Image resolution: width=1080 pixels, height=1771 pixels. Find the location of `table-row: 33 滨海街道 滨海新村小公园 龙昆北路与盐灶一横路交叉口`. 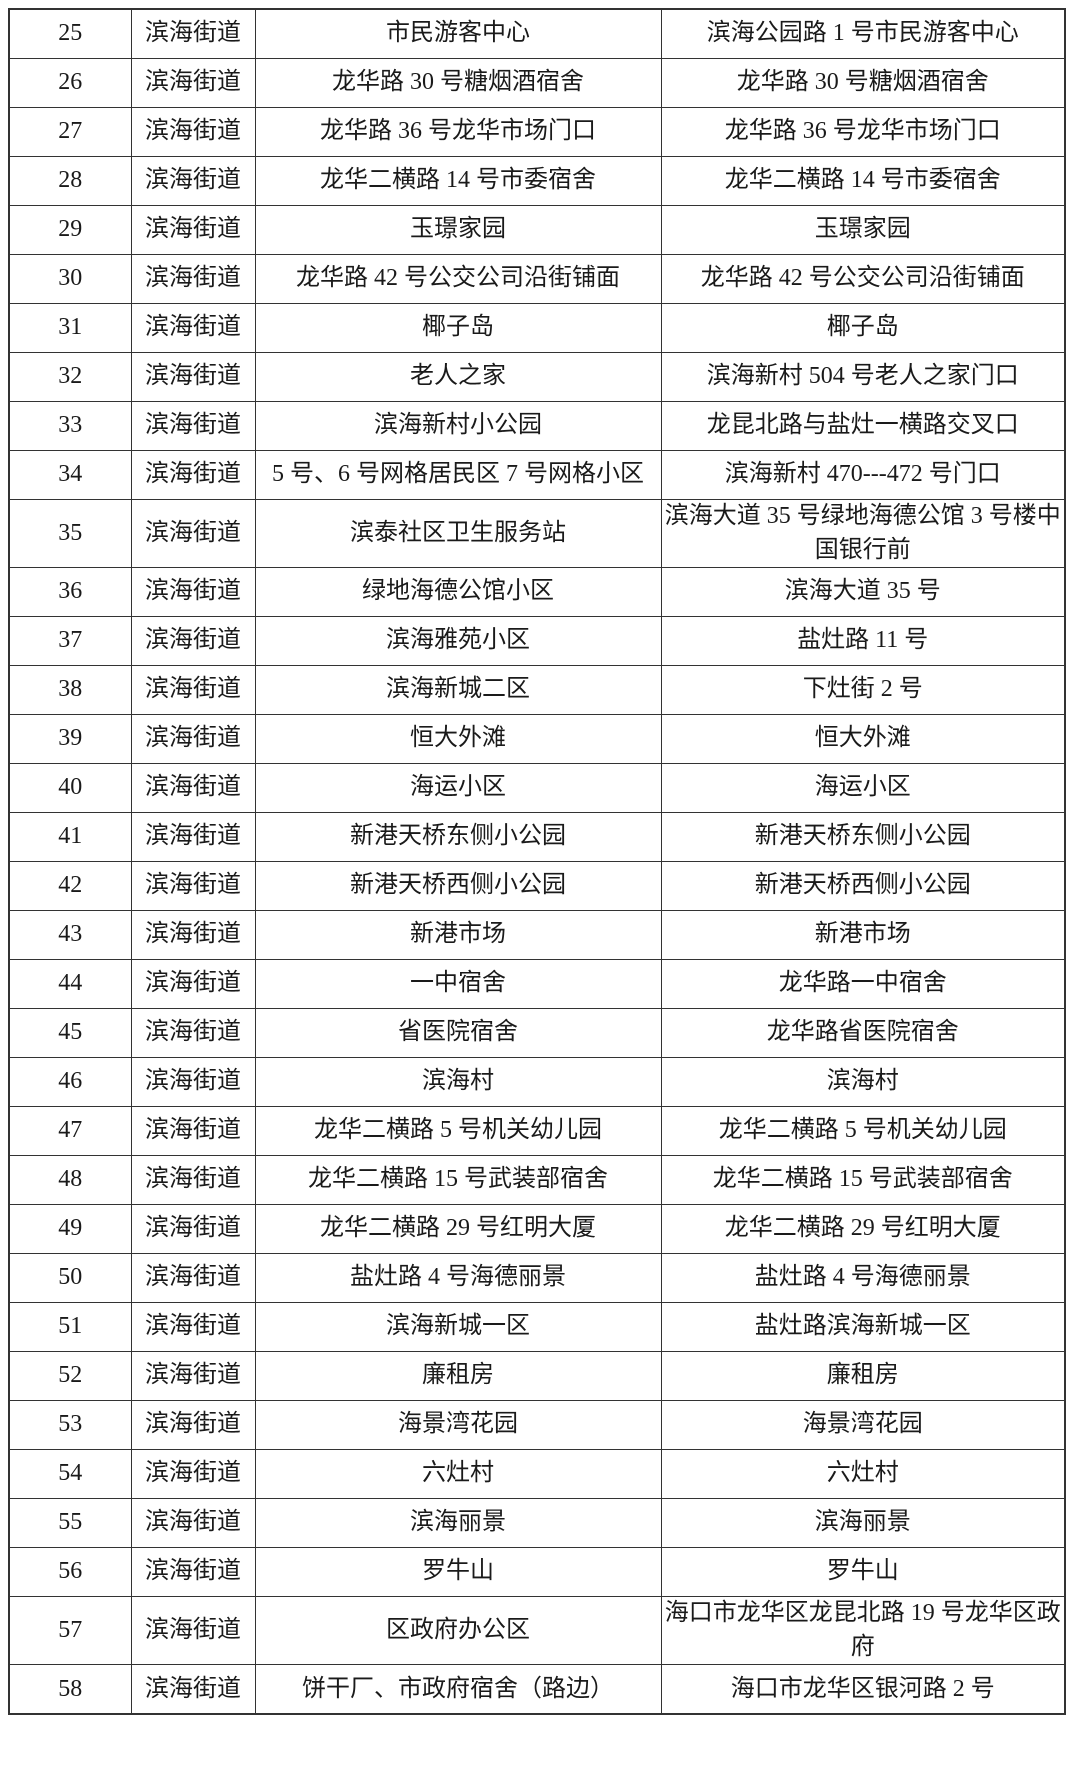

table-row: 33 滨海街道 滨海新村小公园 龙昆北路与盐灶一横路交叉口 is located at coordinates (537, 426).